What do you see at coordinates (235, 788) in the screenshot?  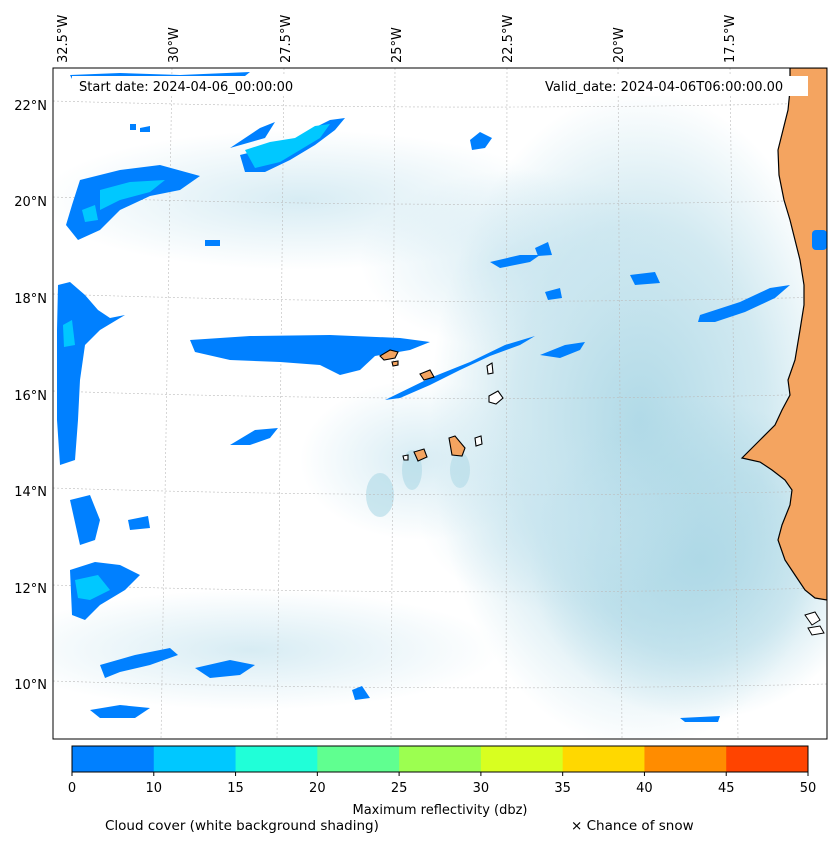 I see `colorbar-tick-label: 15` at bounding box center [235, 788].